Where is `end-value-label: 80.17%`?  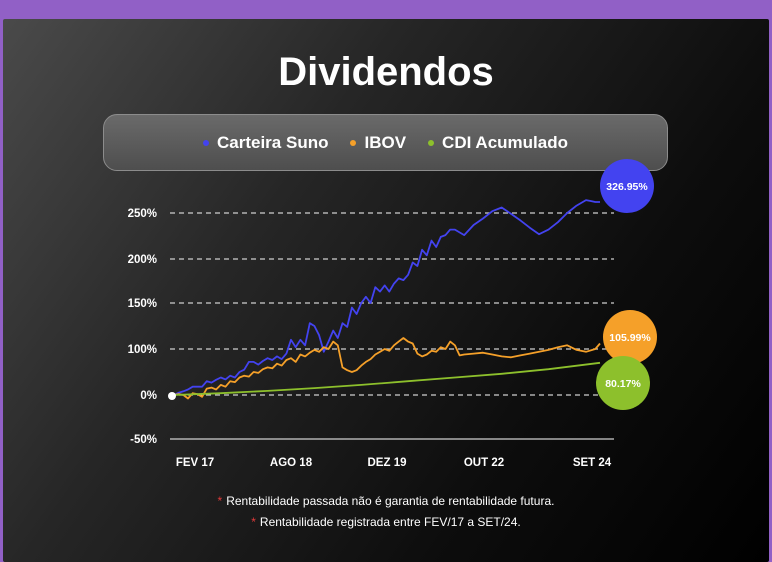
end-value-label: 80.17% is located at coordinates (623, 384).